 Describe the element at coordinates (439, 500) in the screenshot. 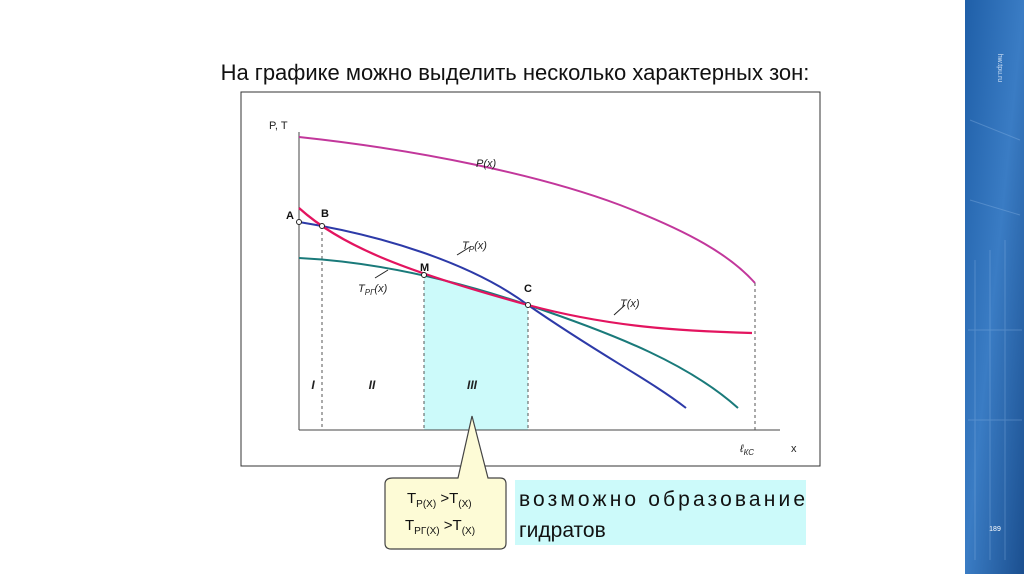

I see `callout-line: TP(X) >T(X)` at that location.